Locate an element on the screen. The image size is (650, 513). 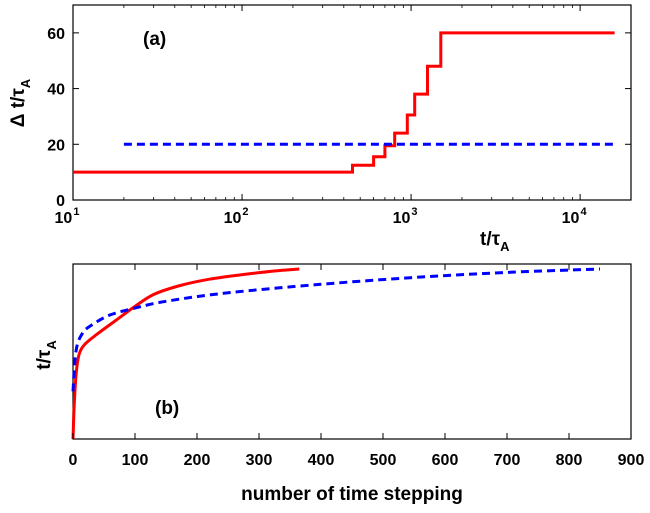
panel-b-x-axis-label: number of time stepping is located at coordinates (352, 494).